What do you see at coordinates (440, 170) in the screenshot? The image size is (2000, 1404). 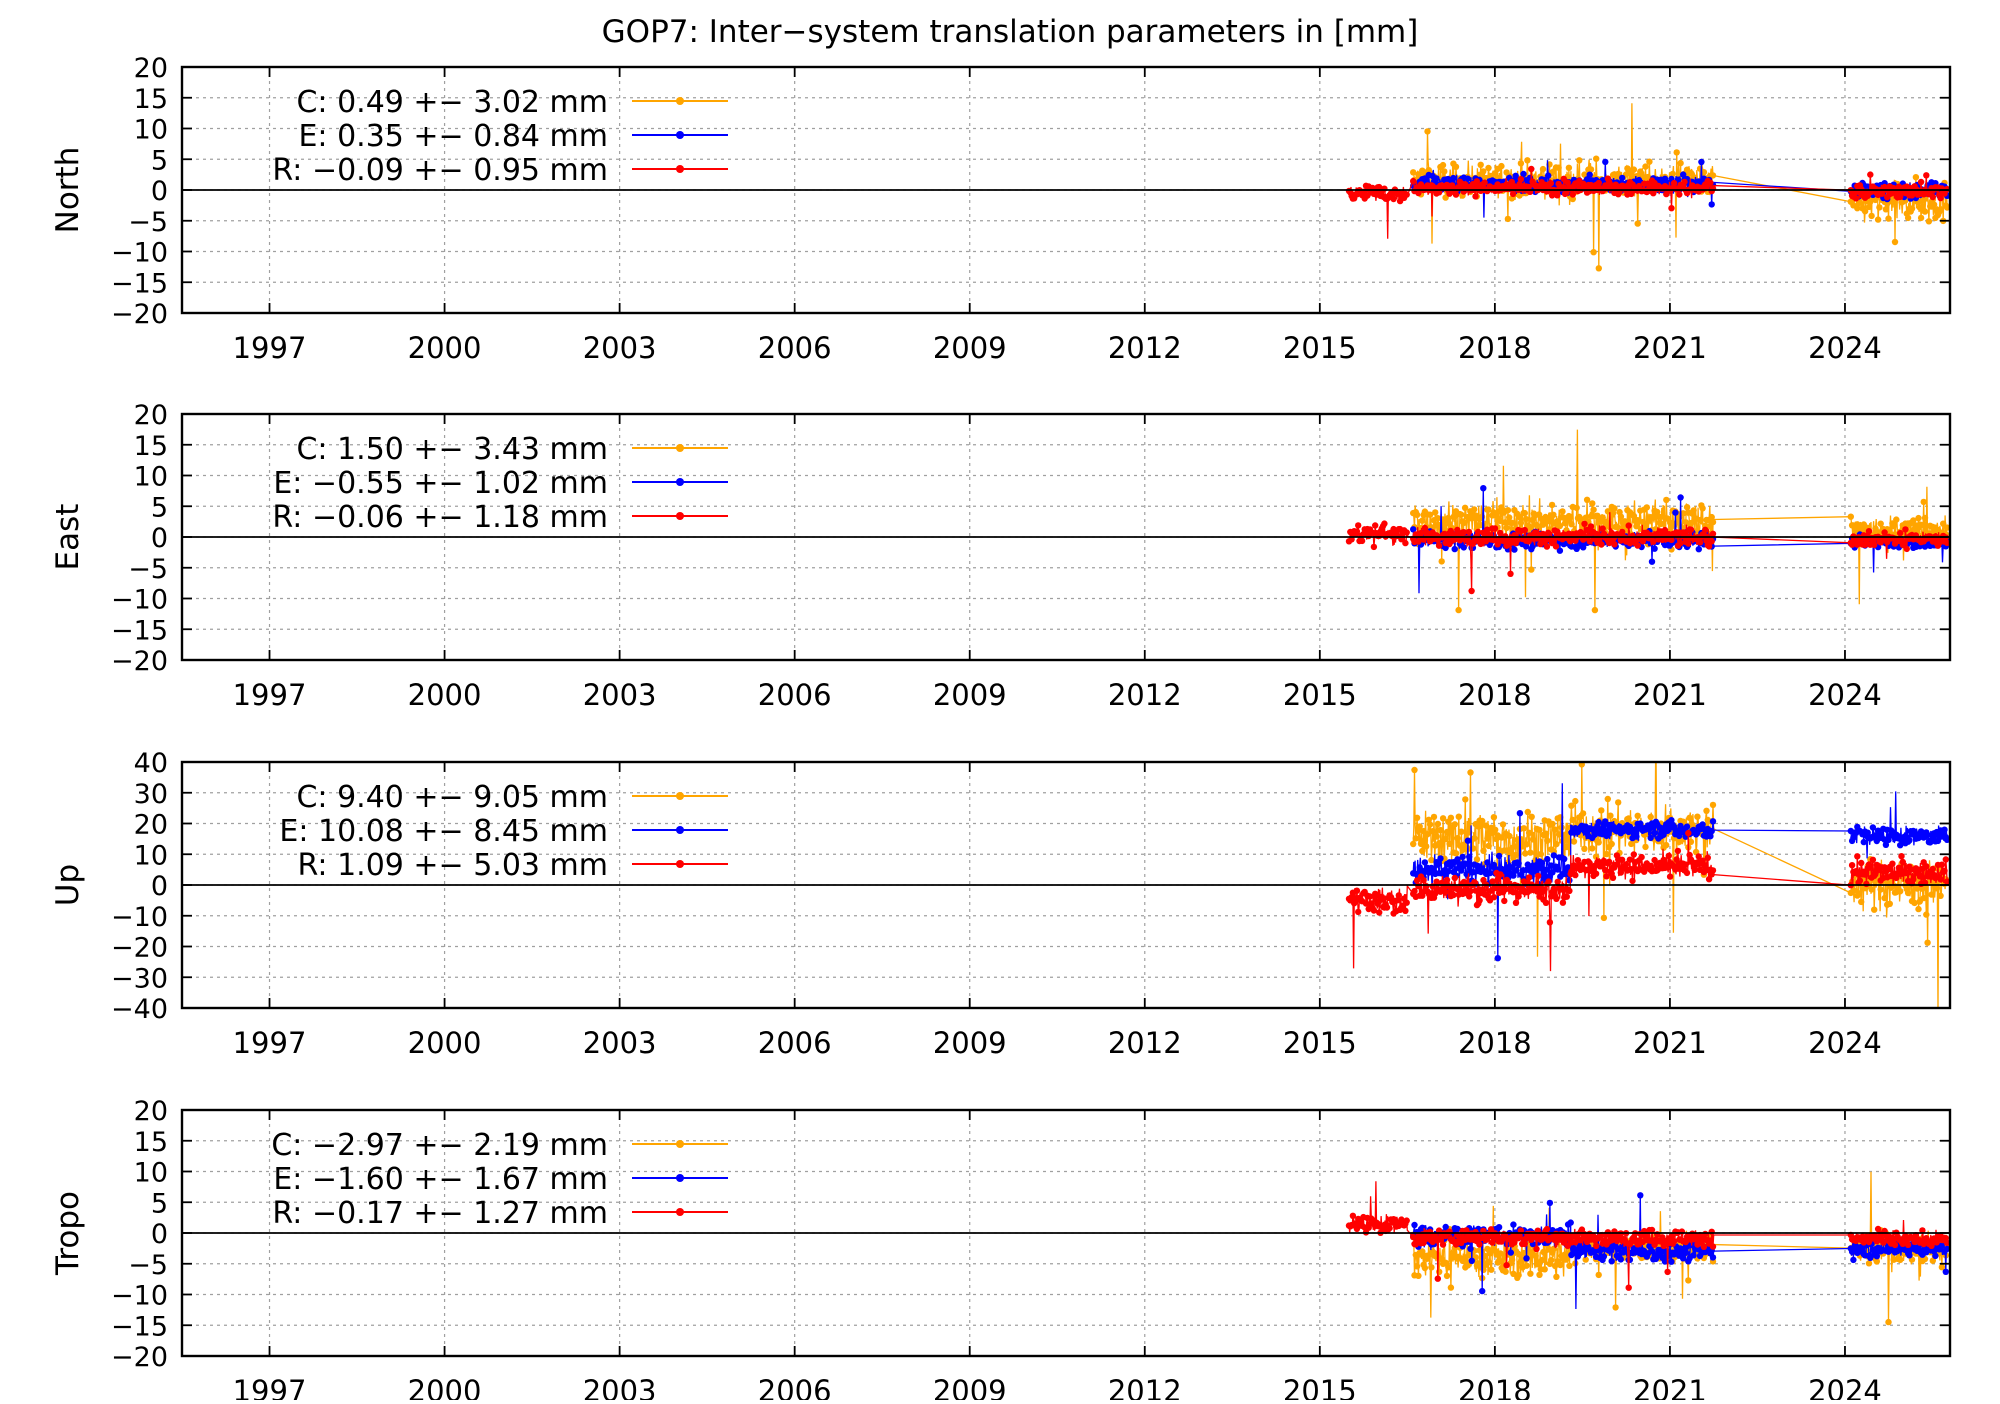 I see `legend-label-R: R: −0.09 +− 0.95 mm` at bounding box center [440, 170].